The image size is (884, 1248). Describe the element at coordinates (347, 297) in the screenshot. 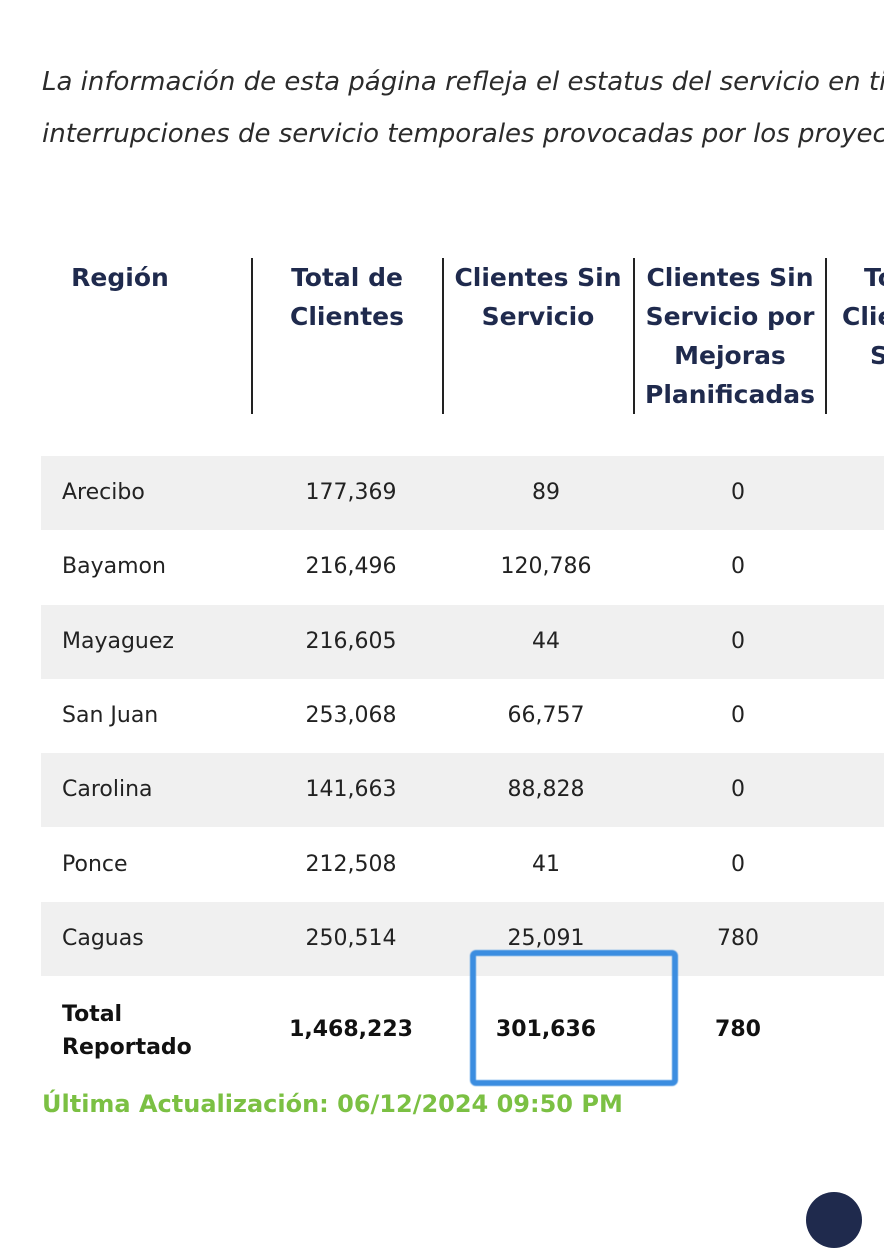

I see `header-total-clientes: Total de Clientes` at that location.